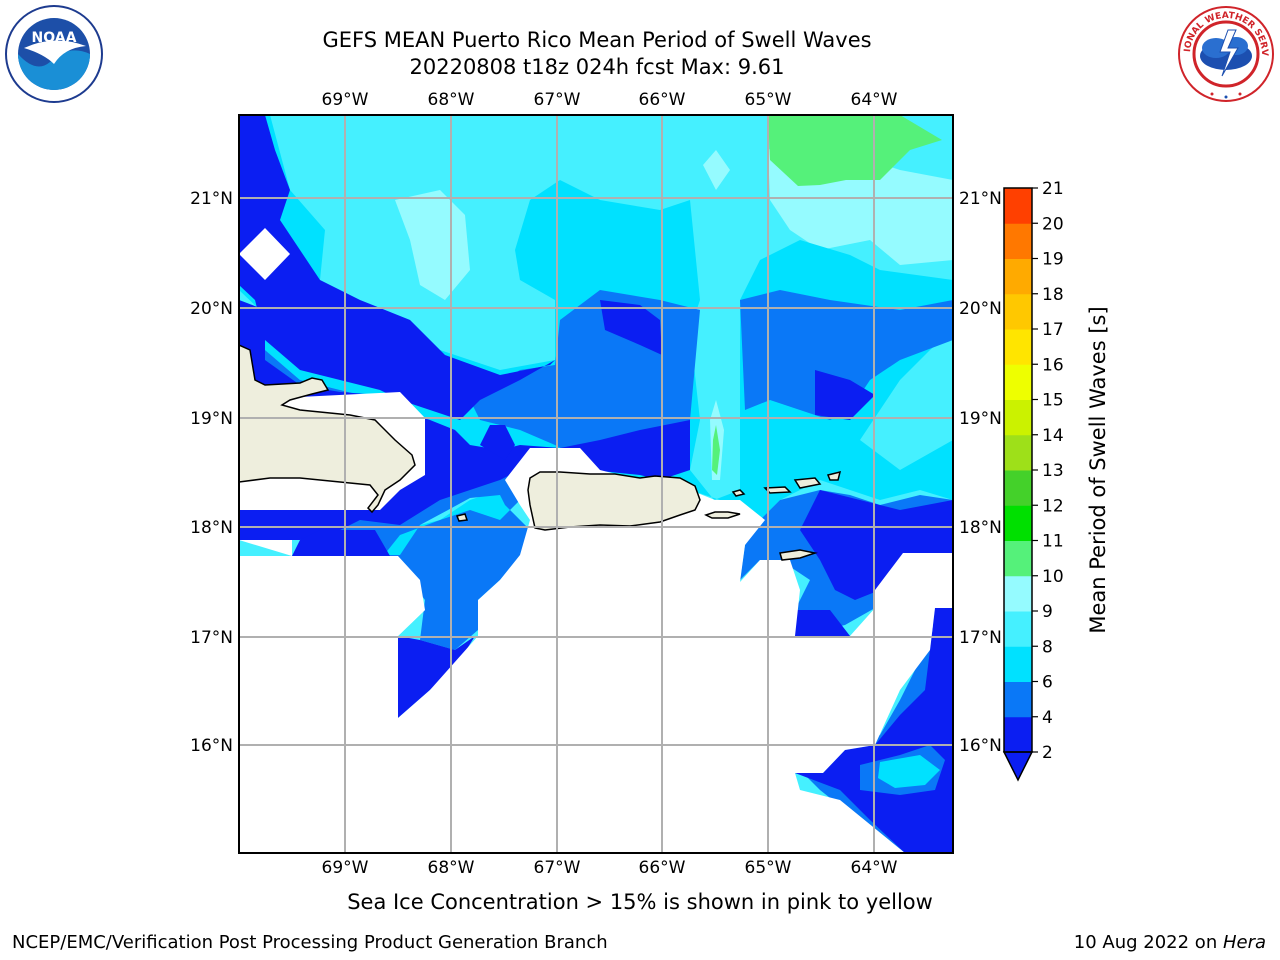  What do you see at coordinates (1047, 612) in the screenshot?
I see `colorbar-tick-label: 9` at bounding box center [1047, 612].